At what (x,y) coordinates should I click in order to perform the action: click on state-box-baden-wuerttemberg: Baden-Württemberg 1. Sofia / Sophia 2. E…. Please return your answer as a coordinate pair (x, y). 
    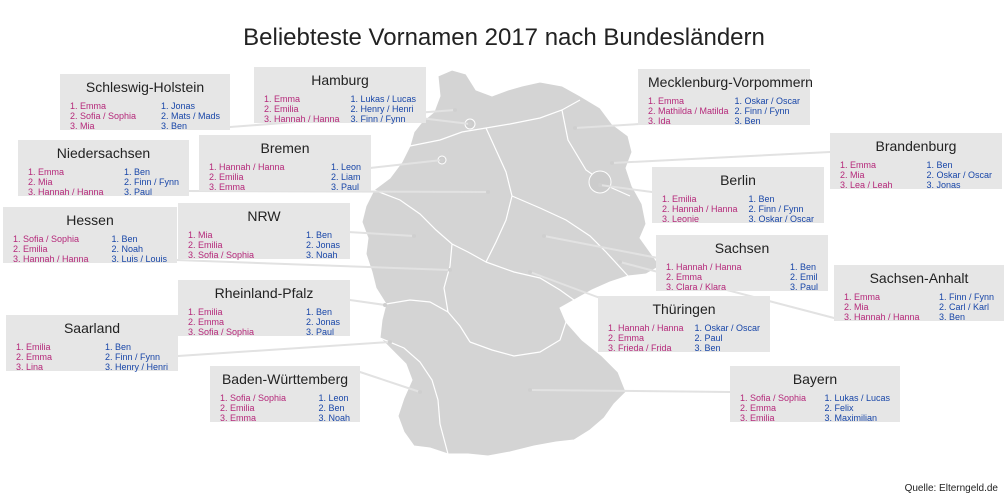
    Looking at the image, I should click on (285, 394).